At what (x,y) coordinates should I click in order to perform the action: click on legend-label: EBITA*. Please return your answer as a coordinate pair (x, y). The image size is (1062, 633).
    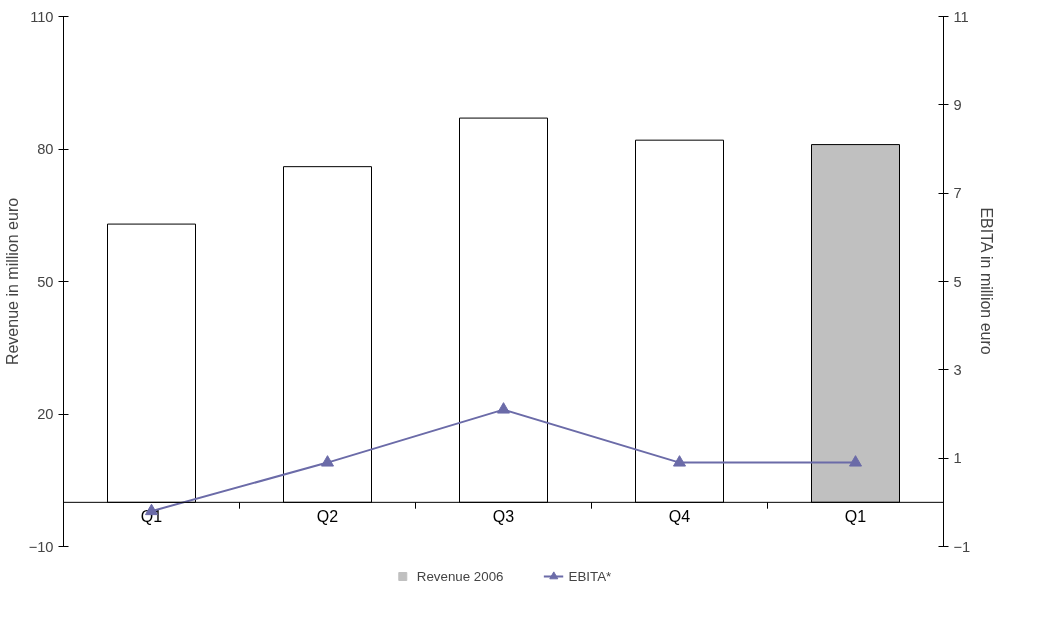
    Looking at the image, I should click on (590, 576).